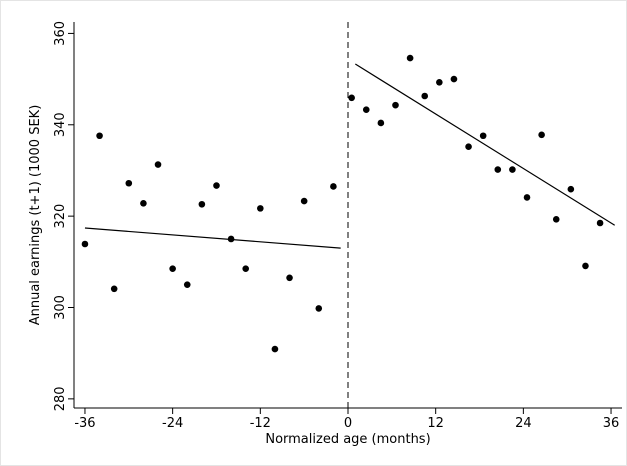 This screenshot has height=466, width=627. I want to click on x-tick-label: -36, so click(84, 423).